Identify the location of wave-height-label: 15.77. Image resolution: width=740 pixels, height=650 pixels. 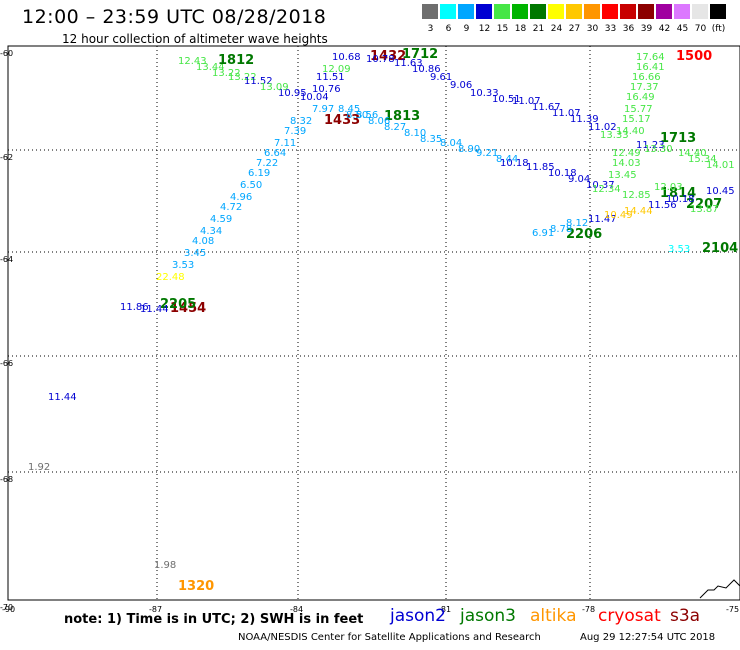
(638, 109).